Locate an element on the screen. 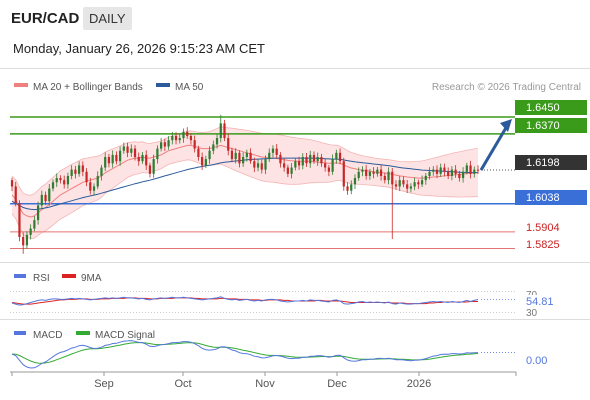  x-tick-dec: Dec is located at coordinates (337, 384).